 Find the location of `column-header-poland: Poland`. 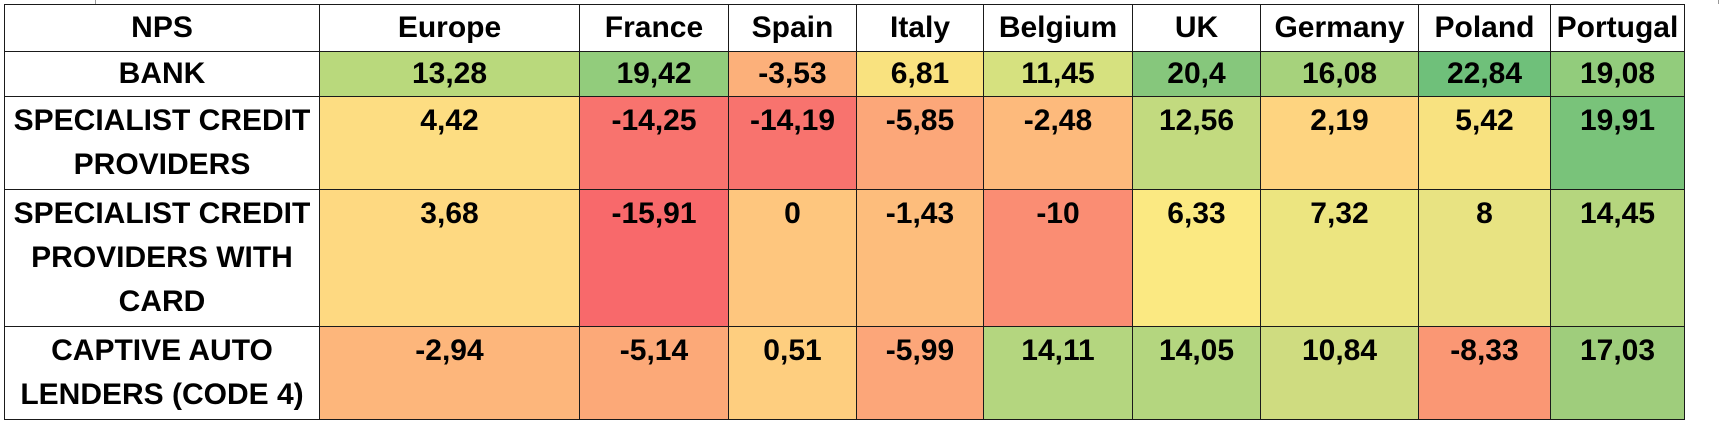

column-header-poland: Poland is located at coordinates (1484, 28).